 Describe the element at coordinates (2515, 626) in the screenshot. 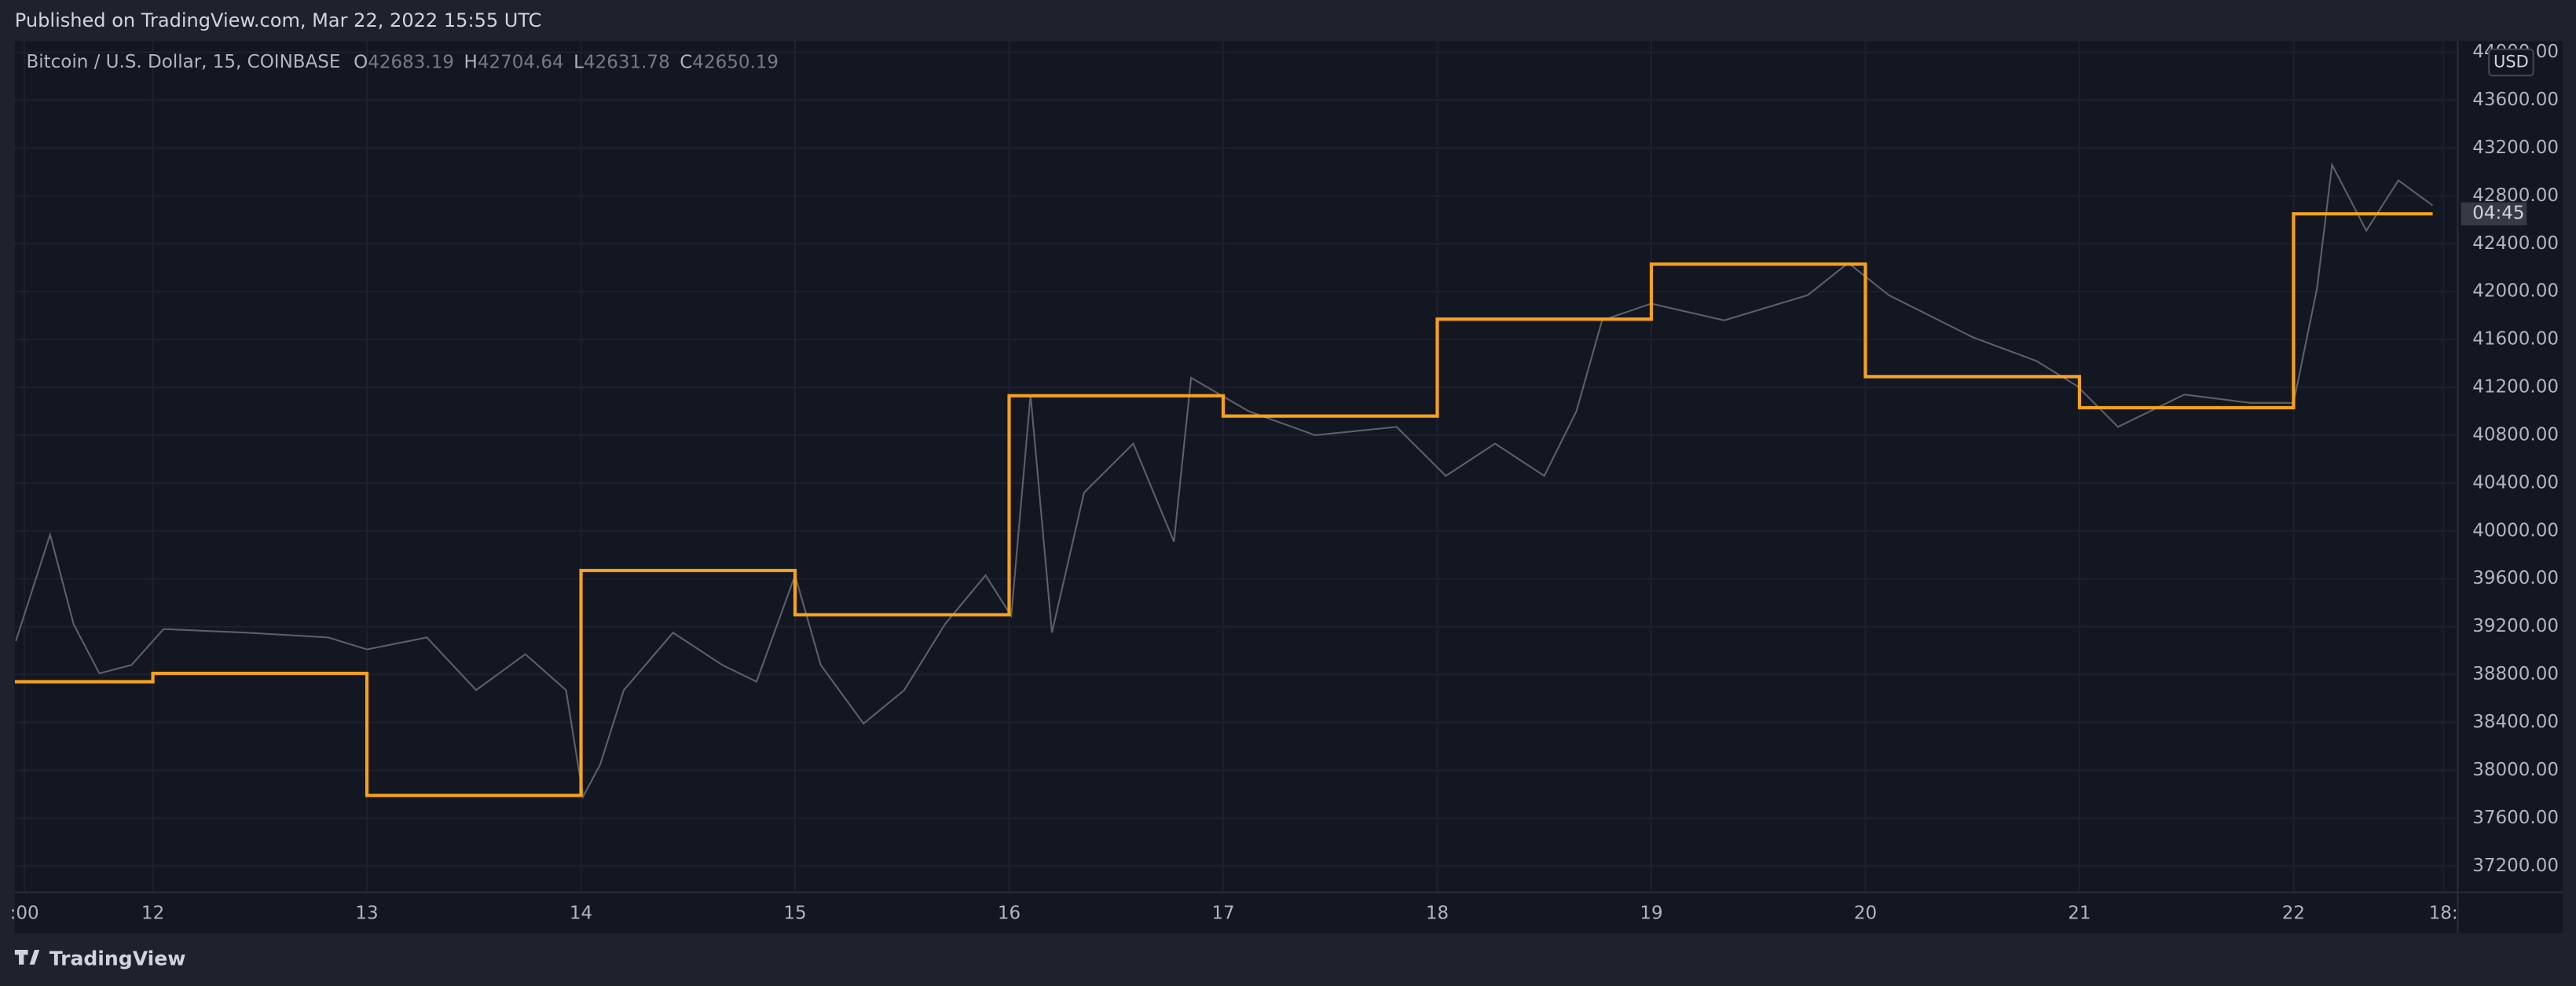

I see `y-tick-label: 39200.00` at that location.